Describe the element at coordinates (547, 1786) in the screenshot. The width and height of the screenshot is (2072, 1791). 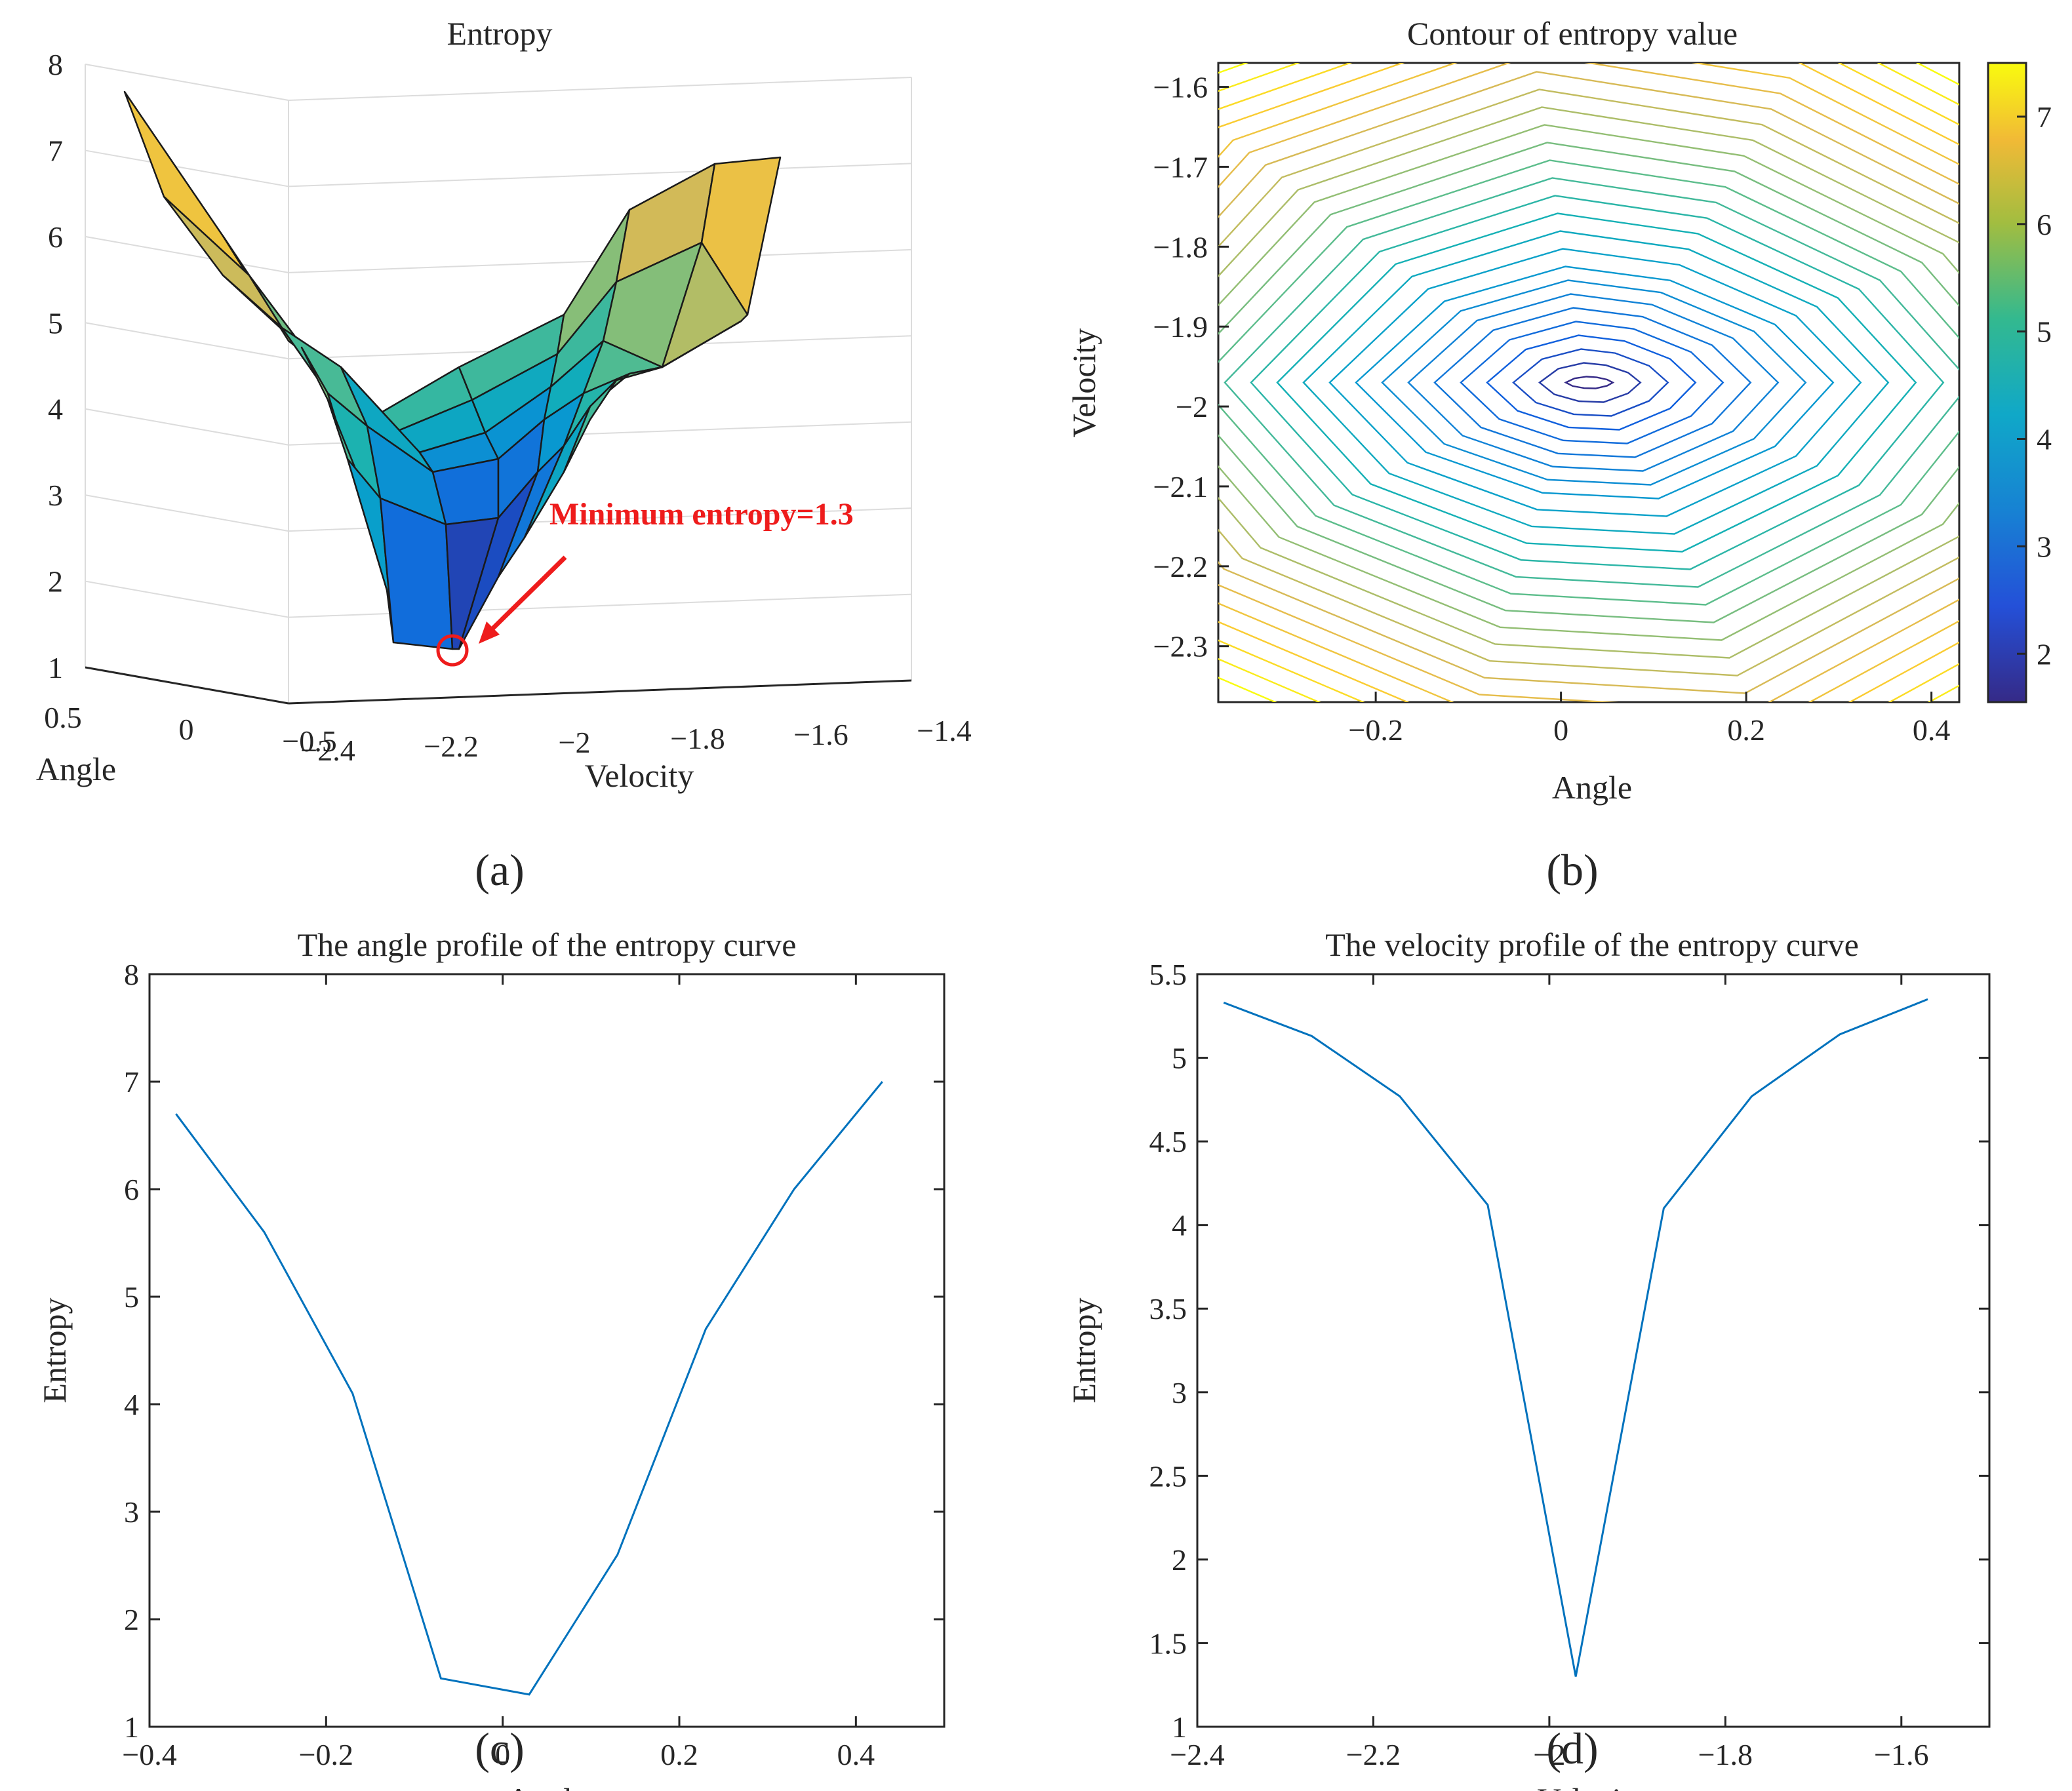
I see `panel-c-x-axis-label: Angle` at that location.